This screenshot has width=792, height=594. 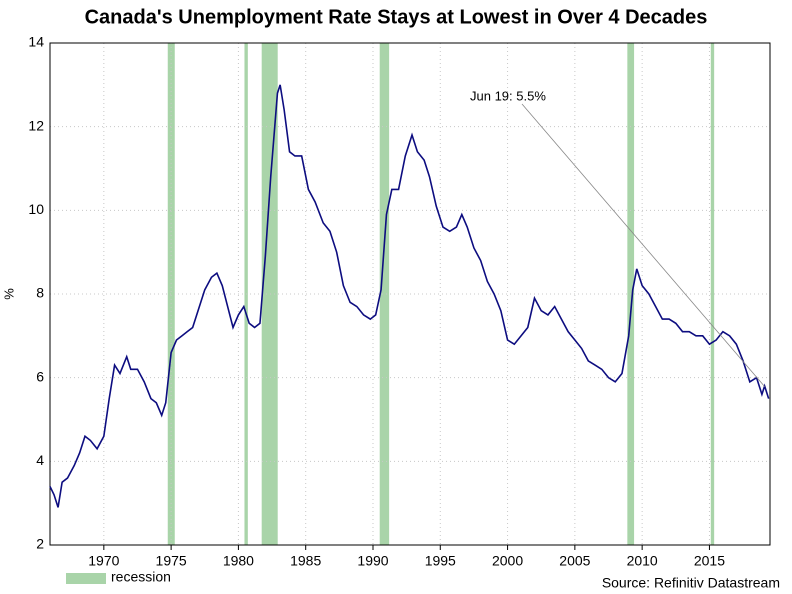 I want to click on x-tick-label: 1975, so click(x=171, y=561).